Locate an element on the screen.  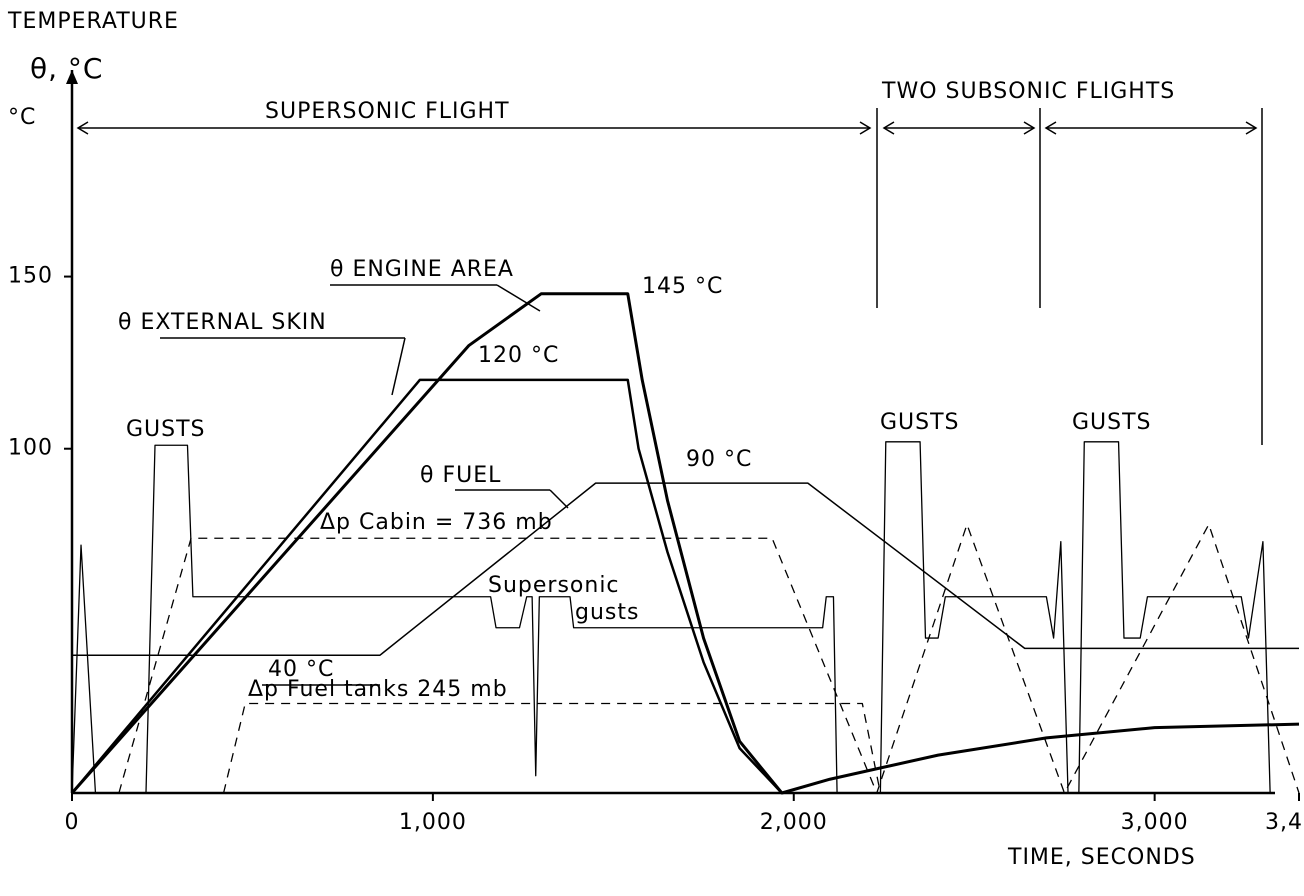
y-axis-arrow is located at coordinates (72, 77).